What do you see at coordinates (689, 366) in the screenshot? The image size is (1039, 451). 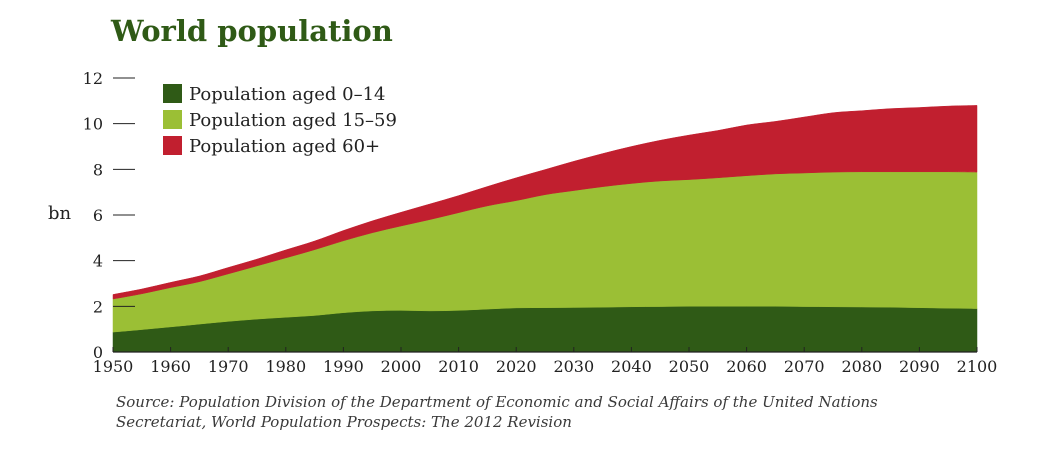 I see `x-tick-label: 2050` at bounding box center [689, 366].